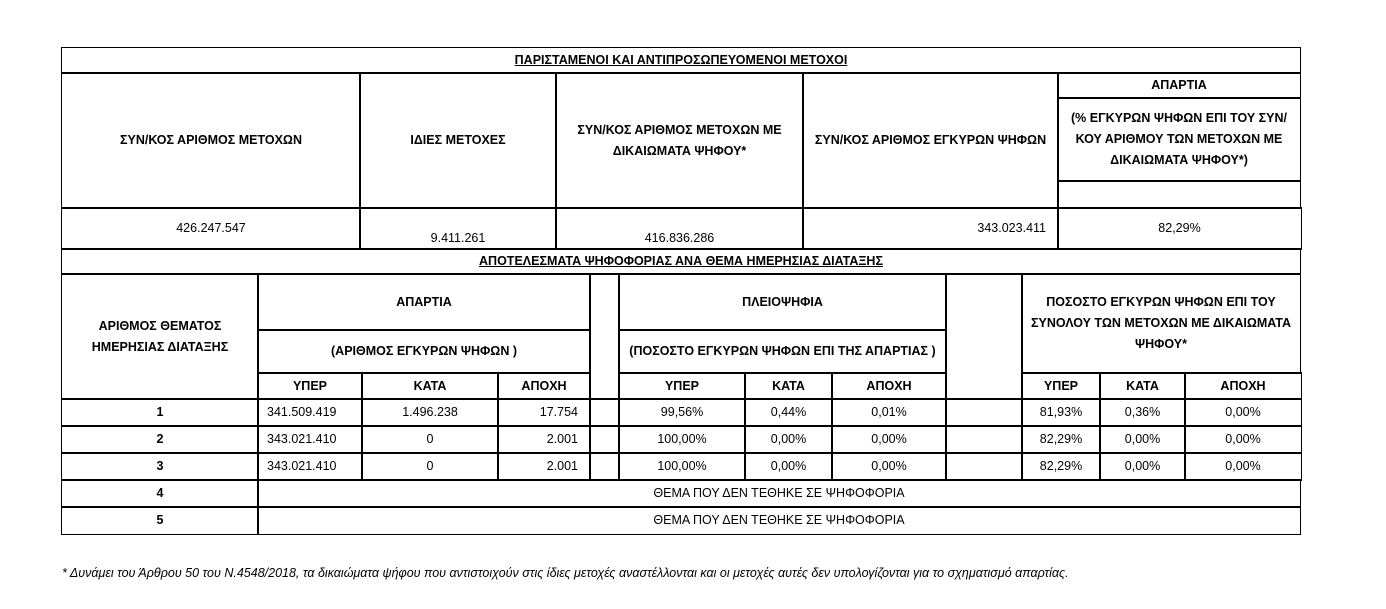 This screenshot has width=1386, height=609. I want to click on row-item-number: 3, so click(160, 466).